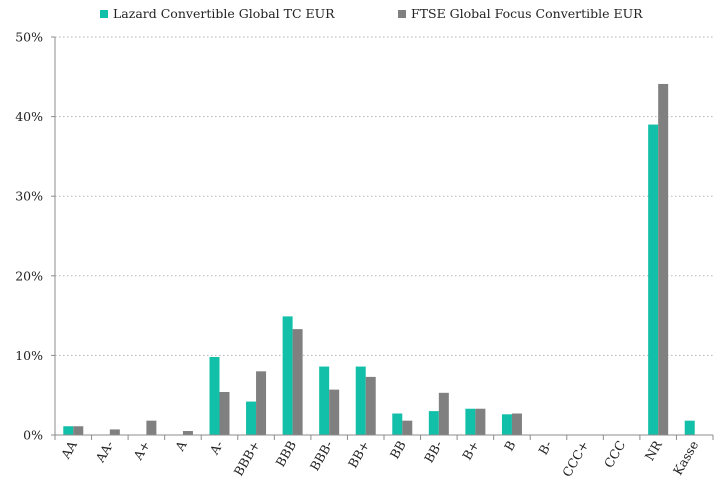 Image resolution: width=723 pixels, height=481 pixels. Describe the element at coordinates (614, 454) in the screenshot. I see `x-tick-label: CCC` at that location.